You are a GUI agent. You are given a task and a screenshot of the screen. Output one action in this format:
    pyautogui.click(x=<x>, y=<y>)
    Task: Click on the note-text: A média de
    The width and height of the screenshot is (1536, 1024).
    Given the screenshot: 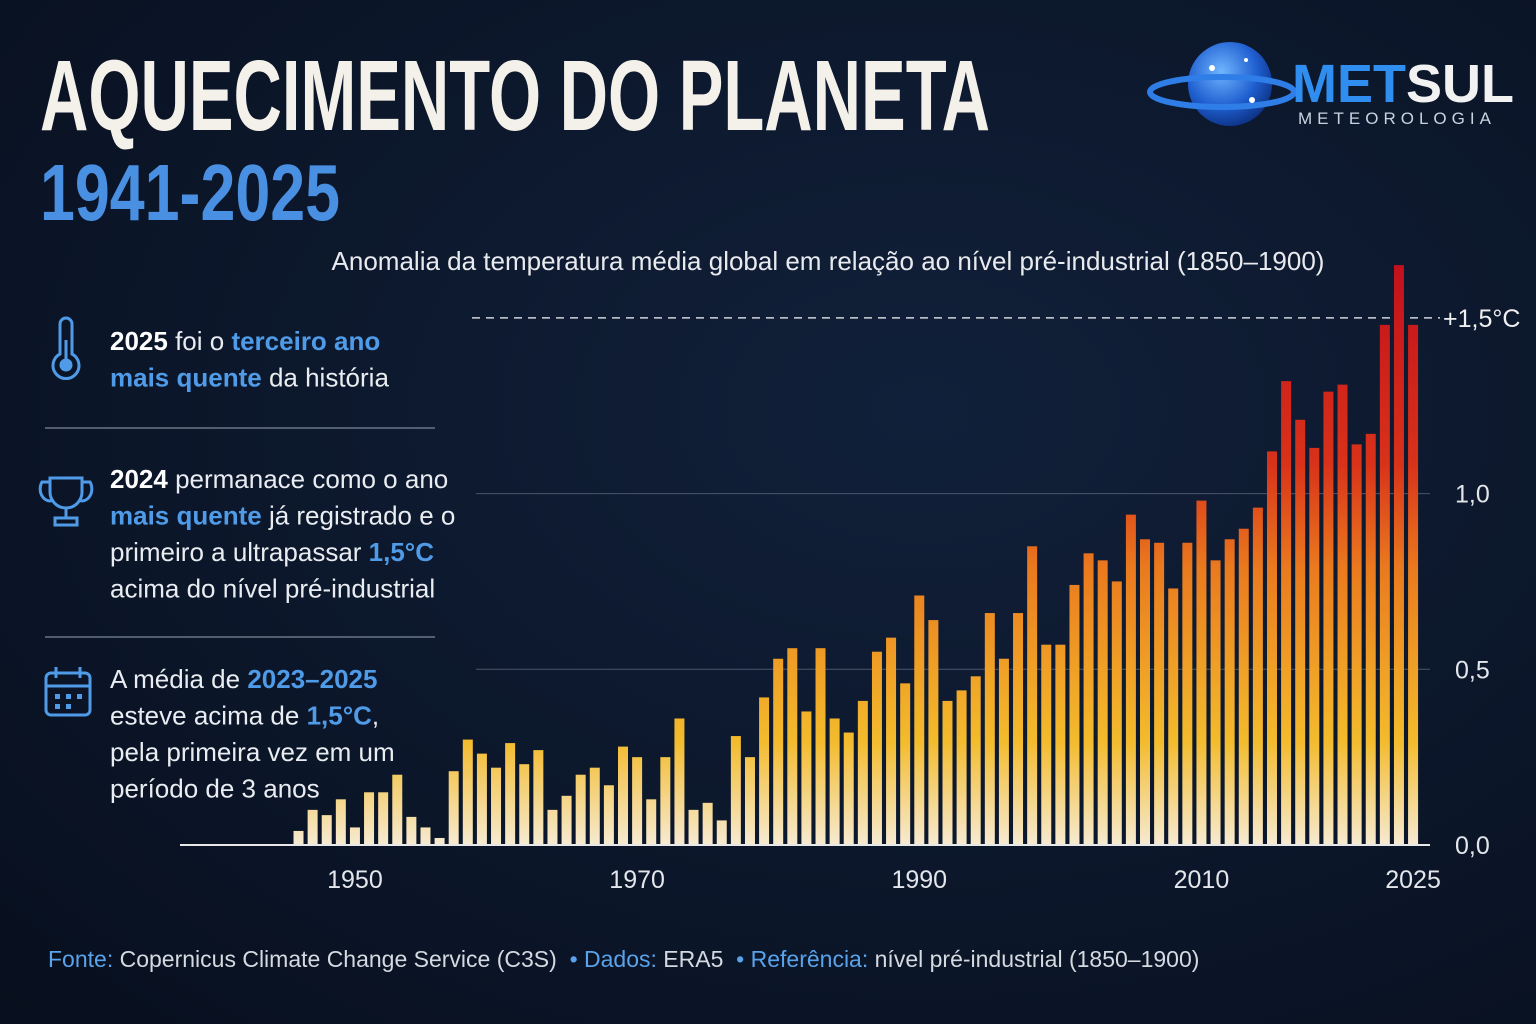 What is the action you would take?
    pyautogui.click(x=178, y=679)
    